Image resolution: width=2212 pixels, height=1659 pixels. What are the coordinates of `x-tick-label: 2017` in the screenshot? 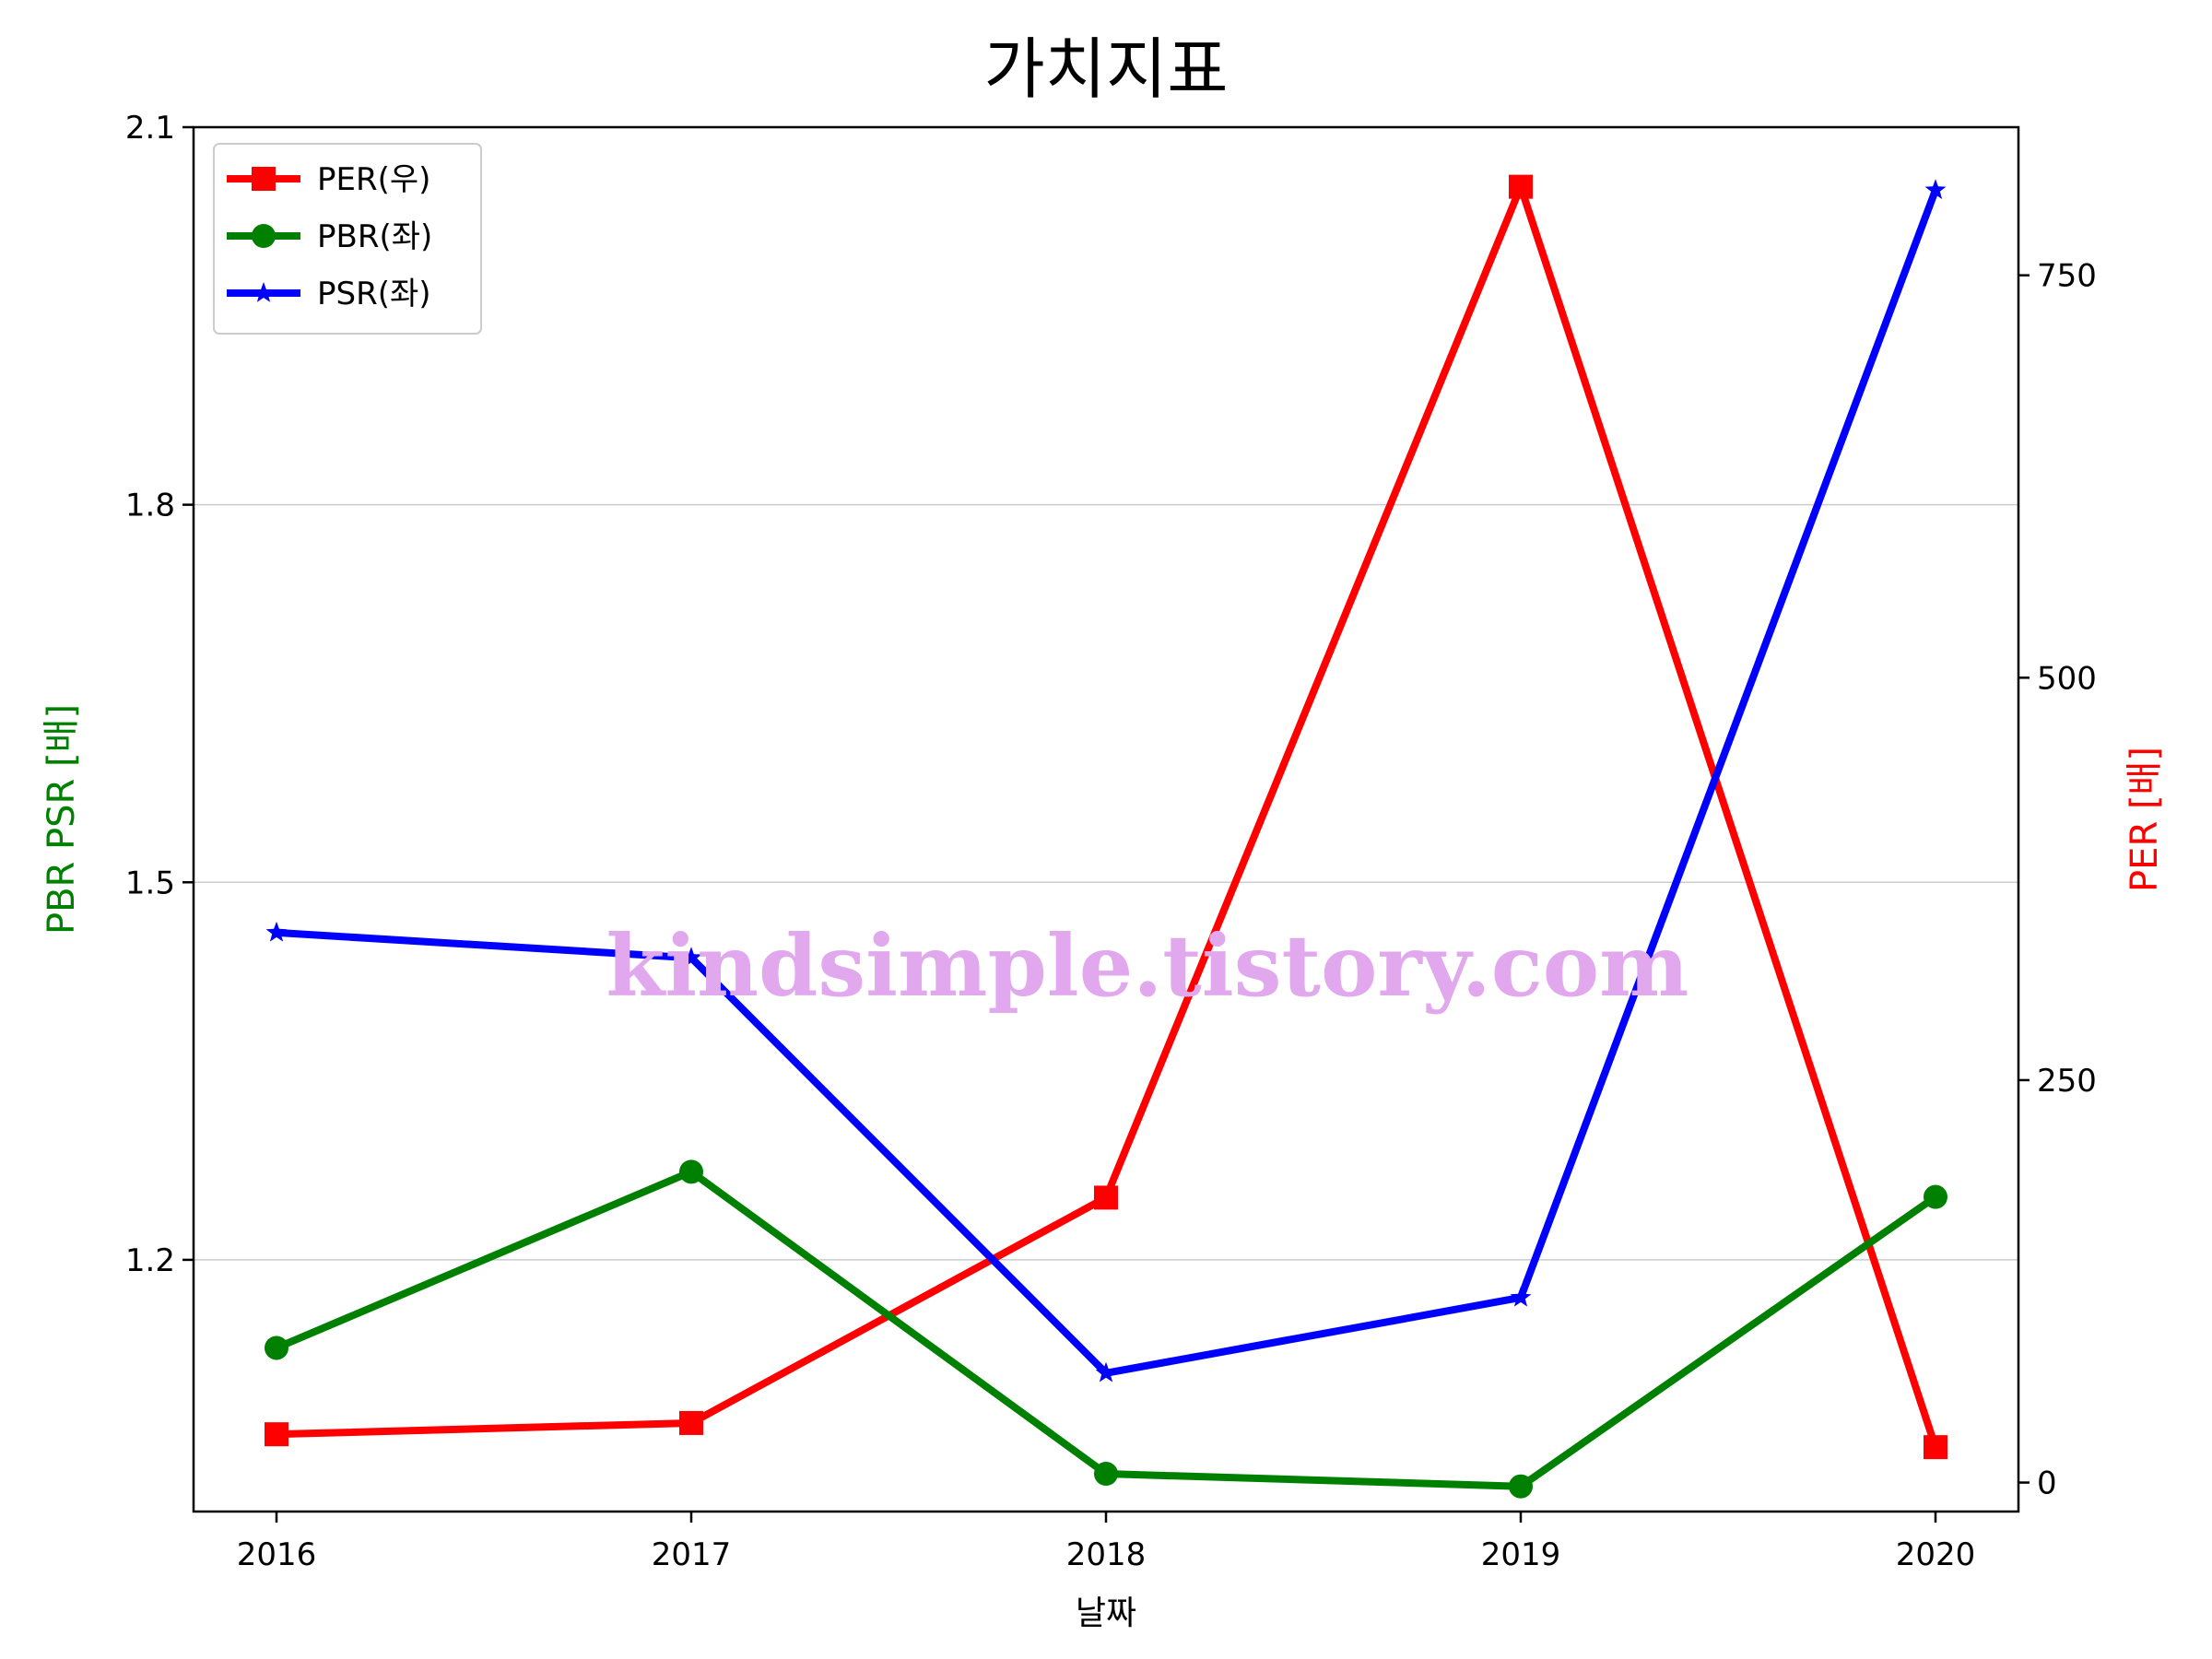 It's located at (692, 1554).